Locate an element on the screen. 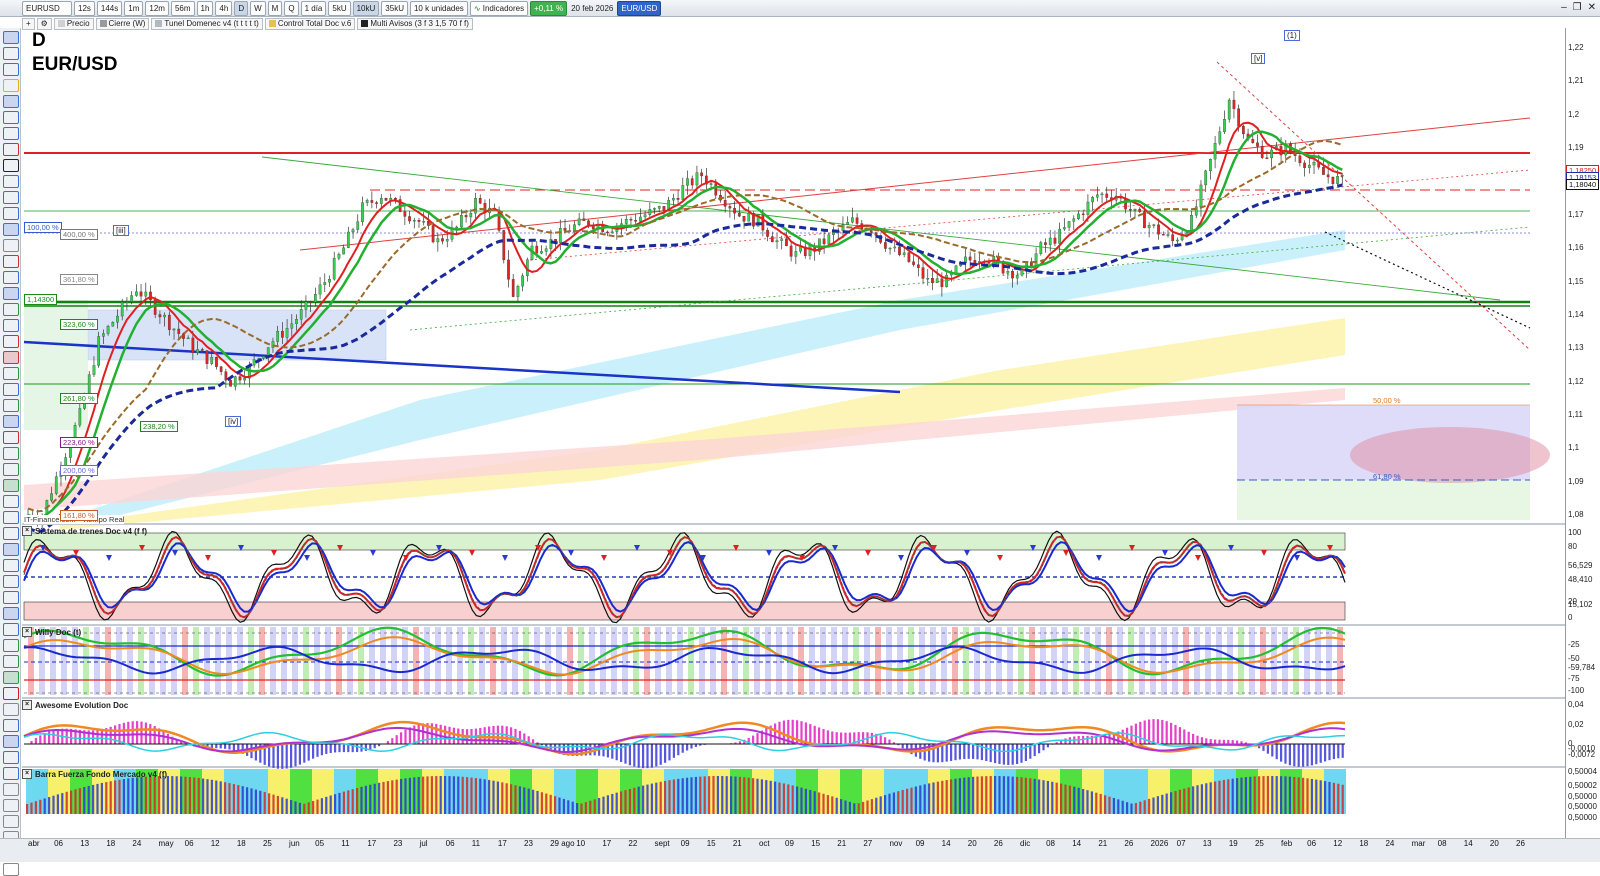 The height and width of the screenshot is (876, 1600). time-axis-label: 23 is located at coordinates (528, 843).